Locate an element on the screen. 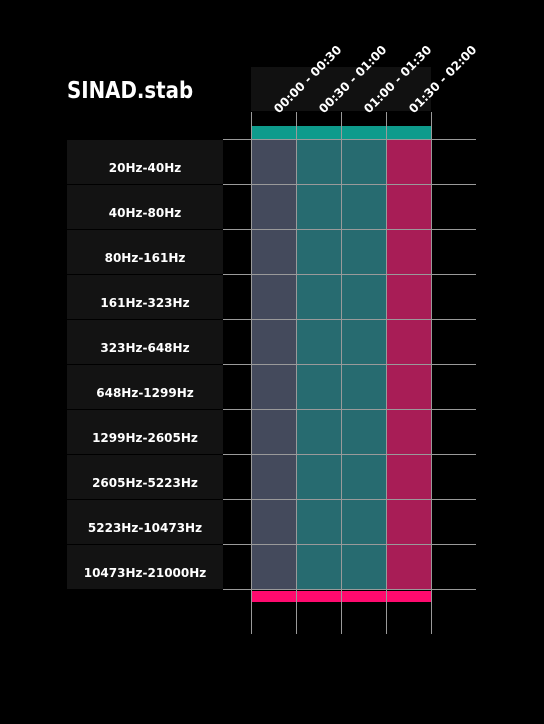 The height and width of the screenshot is (724, 544). row-label: 80Hz-161Hz is located at coordinates (145, 252).